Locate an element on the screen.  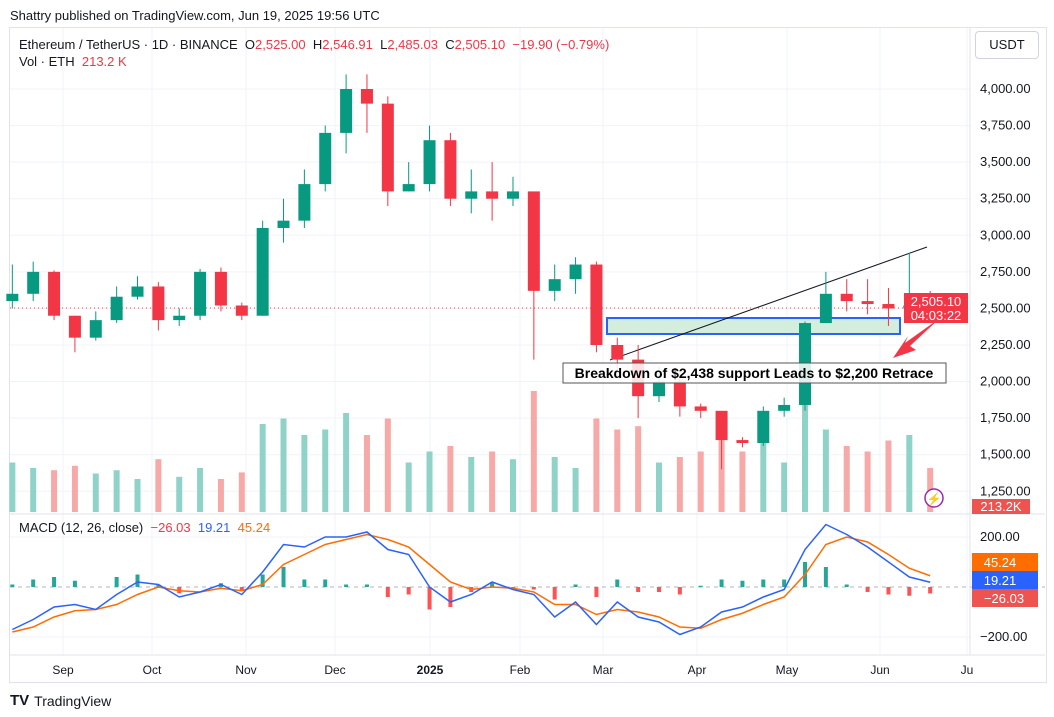
tradingview-logo: TV TradingView is located at coordinates (61, 700).